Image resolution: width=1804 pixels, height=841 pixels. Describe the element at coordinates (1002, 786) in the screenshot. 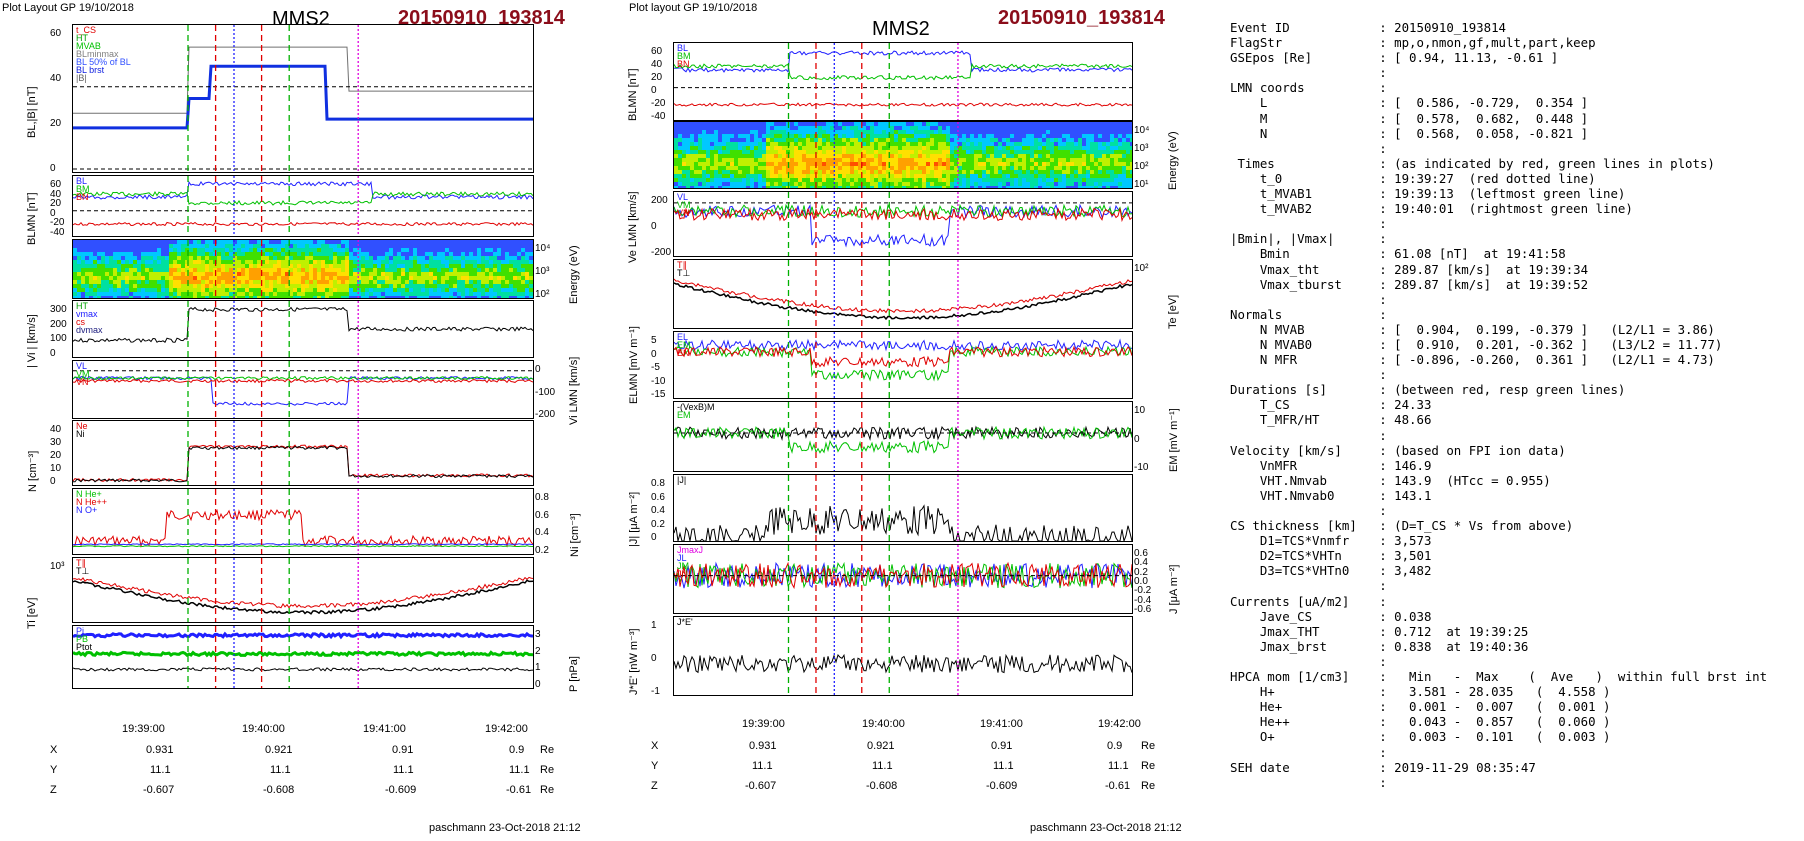

I see `mid-z-2: -0.609` at that location.